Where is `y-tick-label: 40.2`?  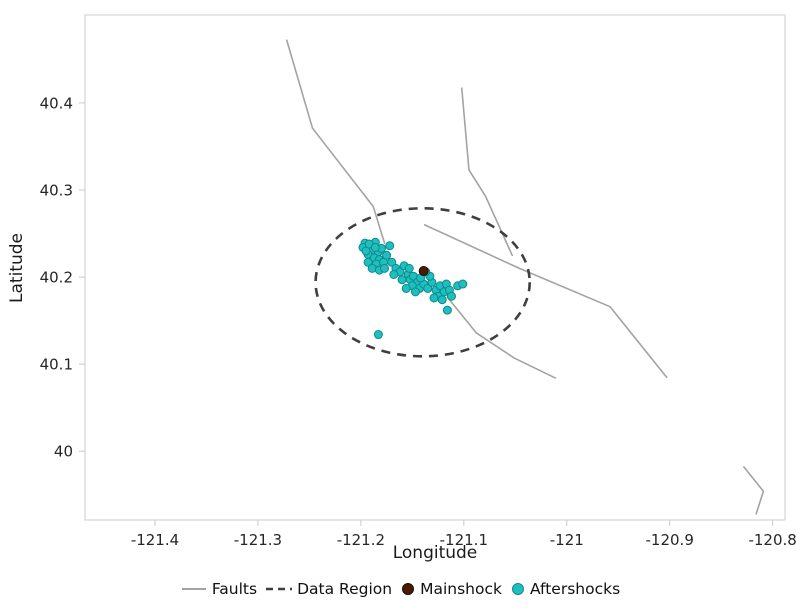
y-tick-label: 40.2 is located at coordinates (56, 278).